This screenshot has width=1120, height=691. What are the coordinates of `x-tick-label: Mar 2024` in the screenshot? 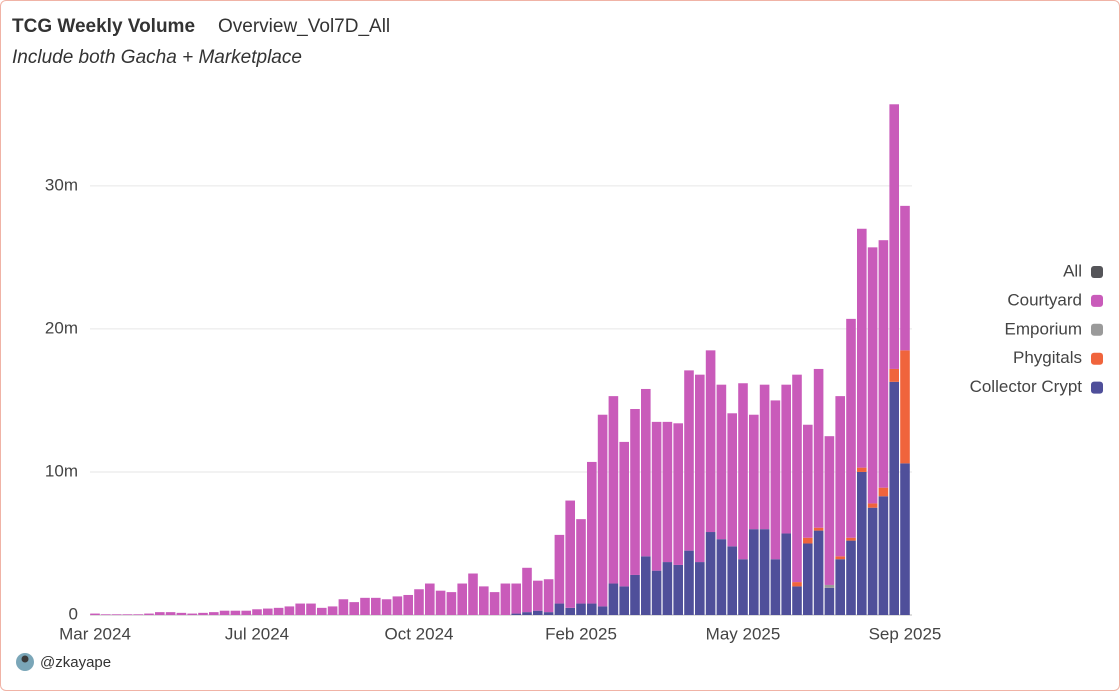 It's located at (95, 633).